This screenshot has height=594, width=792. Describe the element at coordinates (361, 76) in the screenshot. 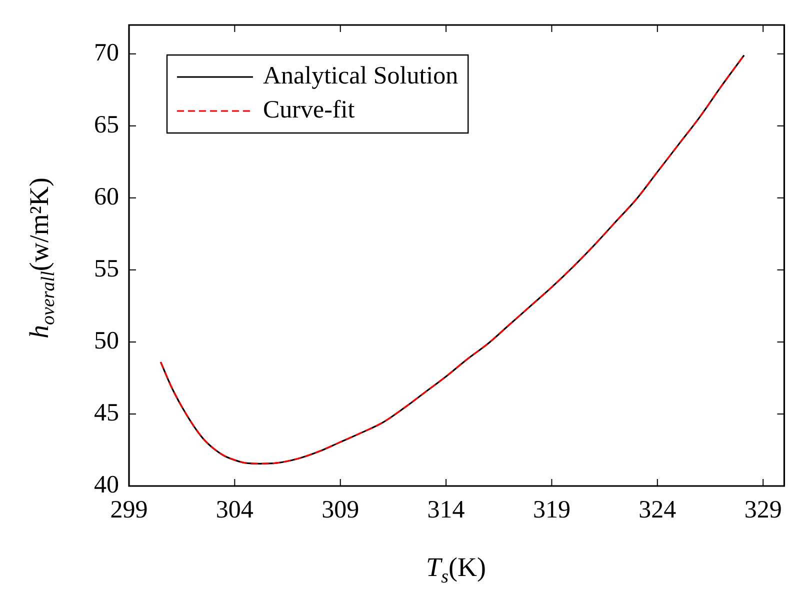

I see `legend-label: Analytical Solution` at that location.